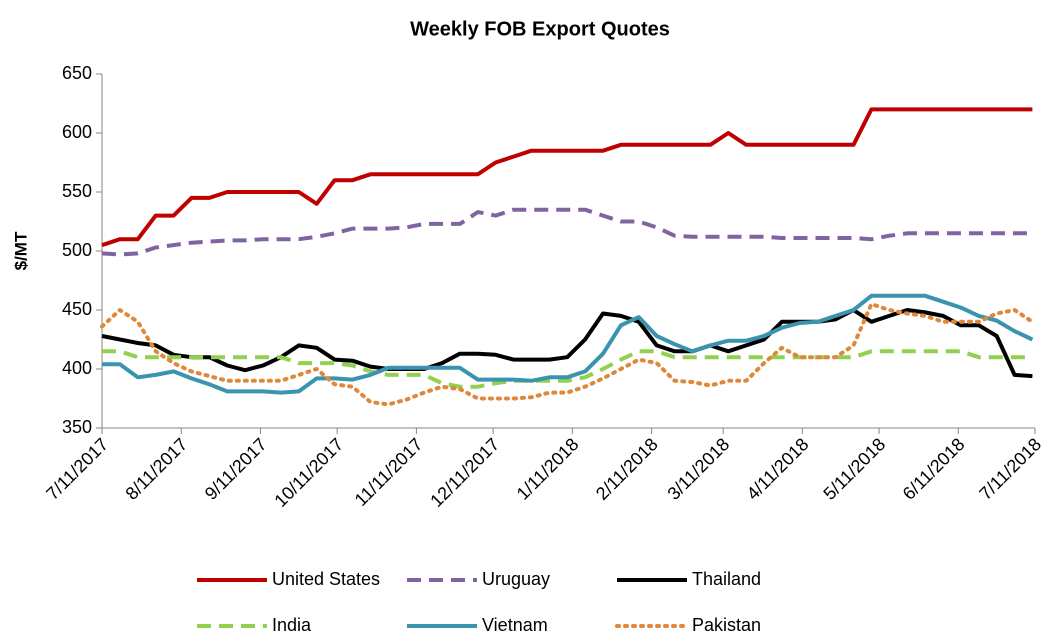  I want to click on x-tick-label: 3/11/2018, so click(699, 469).